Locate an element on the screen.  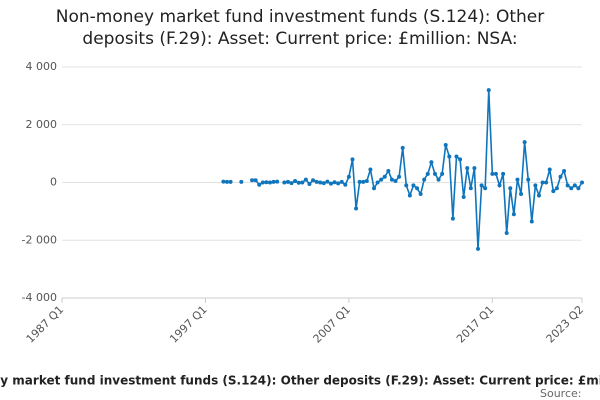
source: Source: is located at coordinates (561, 393).